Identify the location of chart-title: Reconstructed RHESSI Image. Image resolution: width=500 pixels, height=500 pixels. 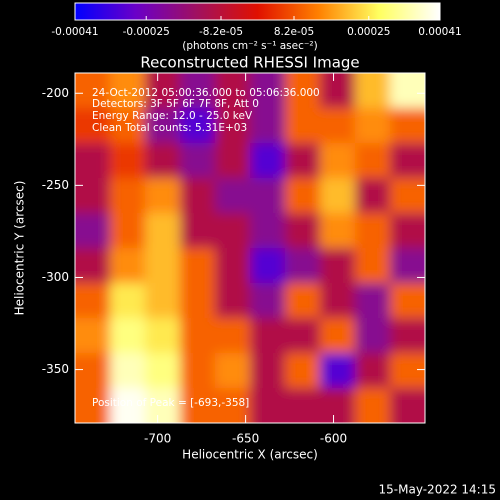
(249, 63).